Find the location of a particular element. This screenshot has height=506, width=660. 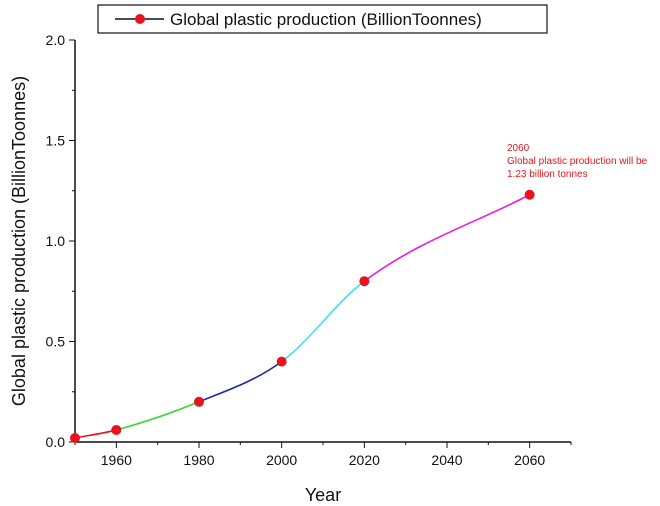

y-ticks: 0.0 0.5 1.0 1.5 2.0 is located at coordinates (60, 241).